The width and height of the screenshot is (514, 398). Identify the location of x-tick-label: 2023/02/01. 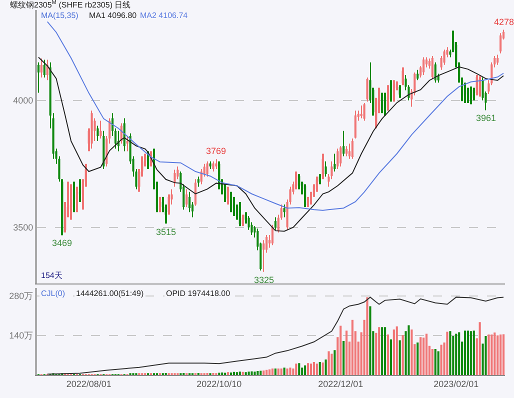
(456, 383).